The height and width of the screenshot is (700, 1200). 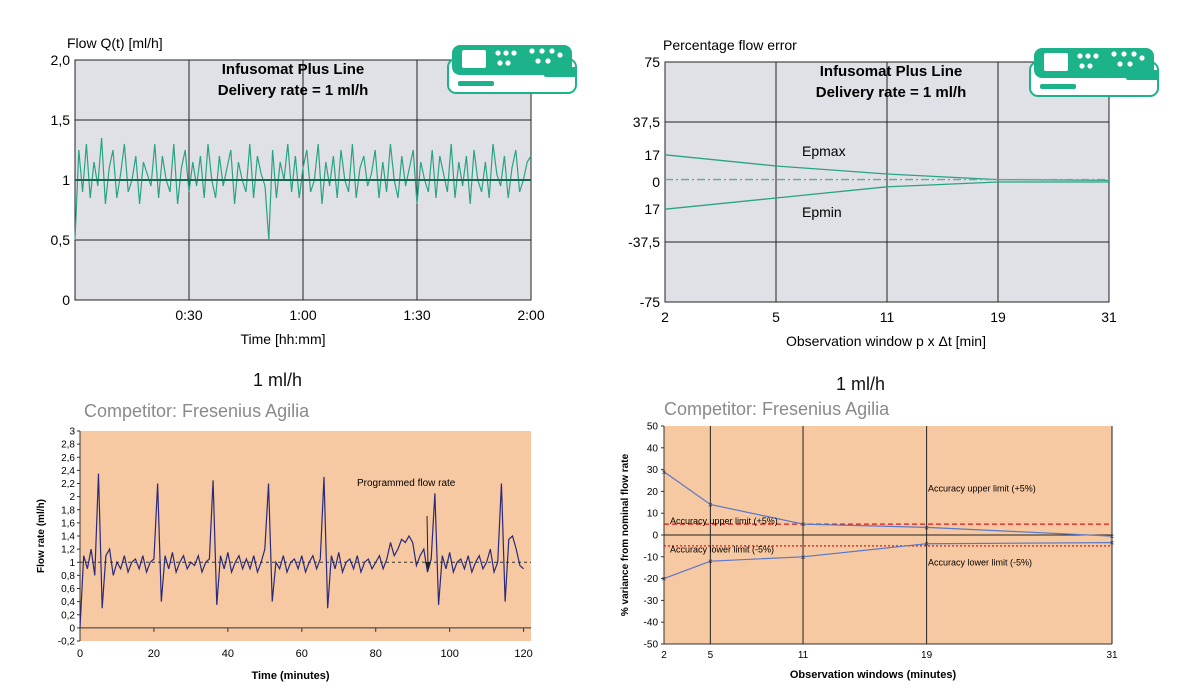 I want to click on y-tick-label: -0,2, so click(x=67, y=642).